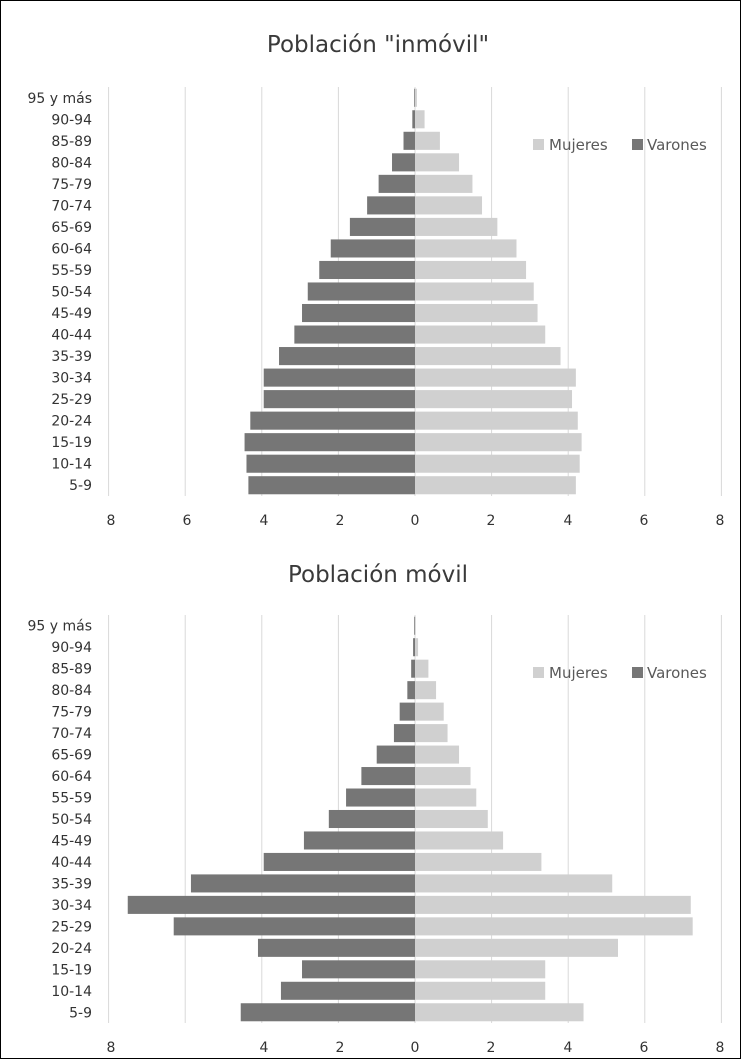 The image size is (741, 1060). I want to click on category-label: 55-59, so click(71, 799).